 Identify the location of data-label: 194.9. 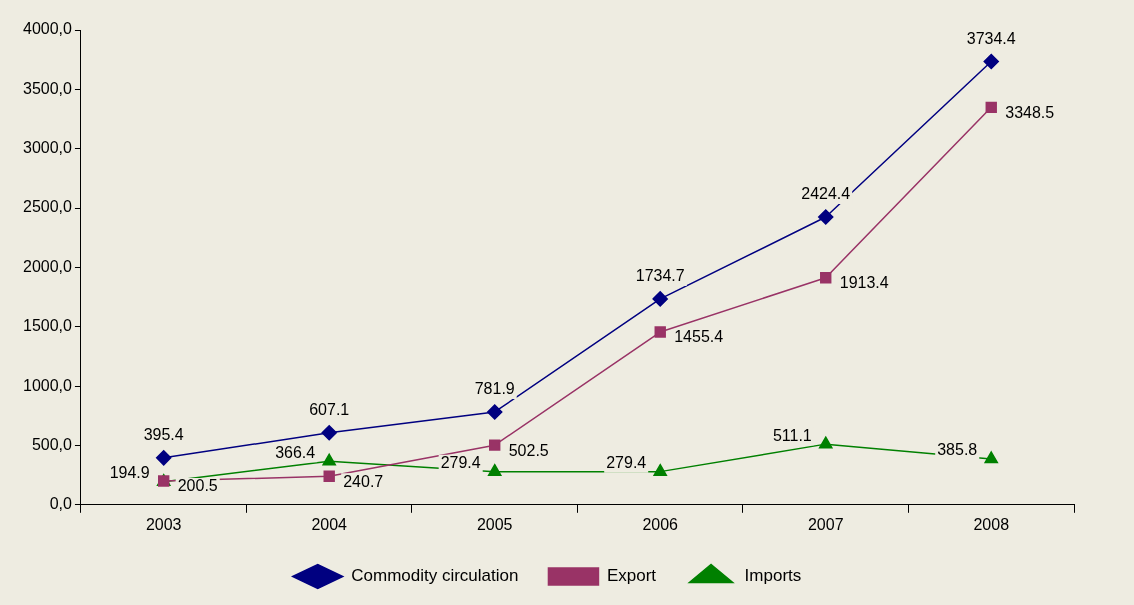
(129, 473).